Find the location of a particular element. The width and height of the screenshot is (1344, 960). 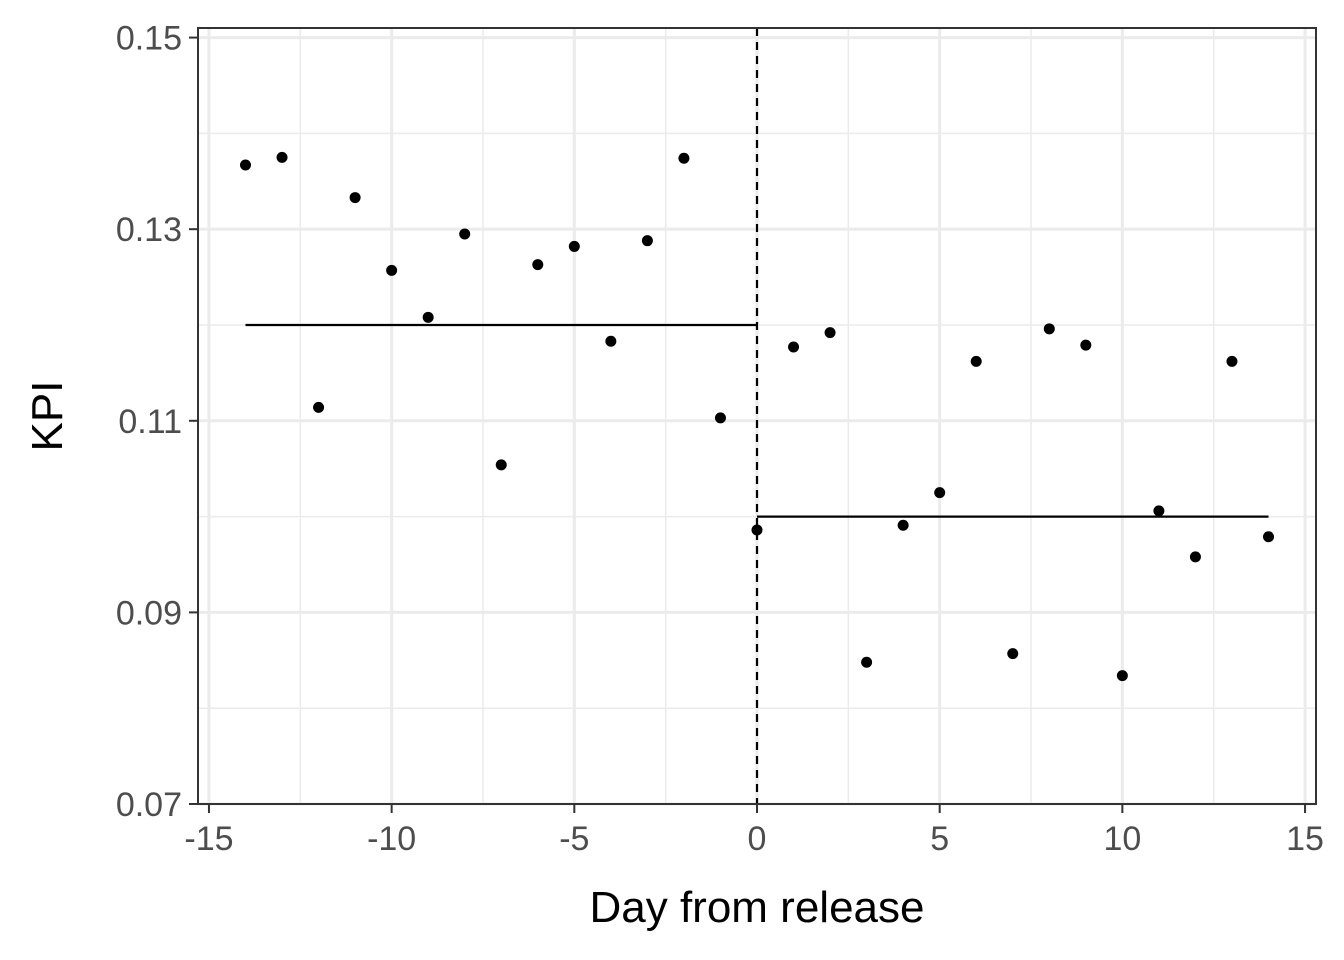

x-tick-label: -15 is located at coordinates (208, 839).